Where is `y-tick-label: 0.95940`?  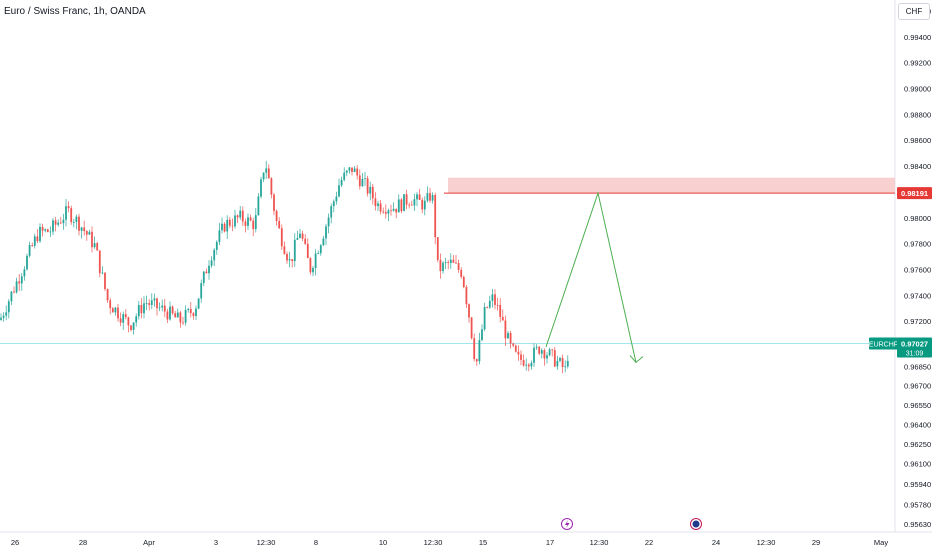 y-tick-label: 0.95940 is located at coordinates (917, 484).